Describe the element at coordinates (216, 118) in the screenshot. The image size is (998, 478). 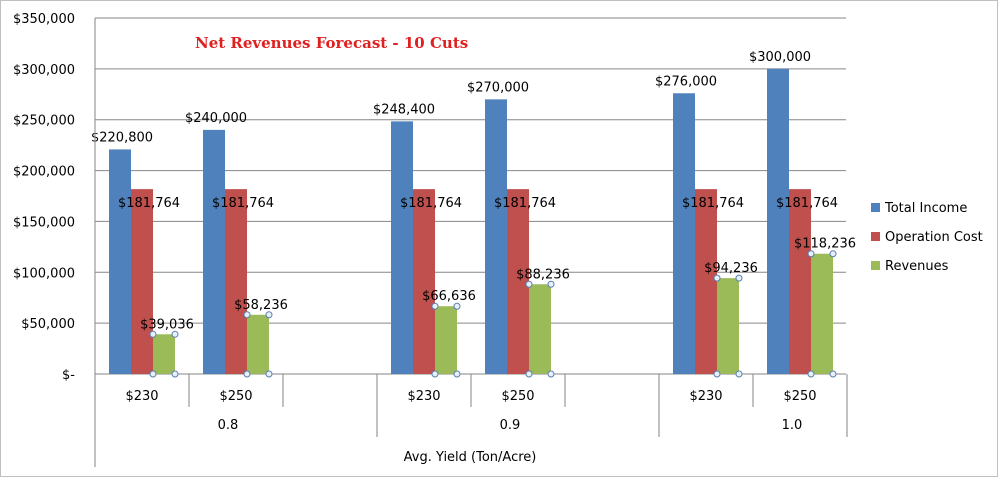
I see `data-label: $240,000` at that location.